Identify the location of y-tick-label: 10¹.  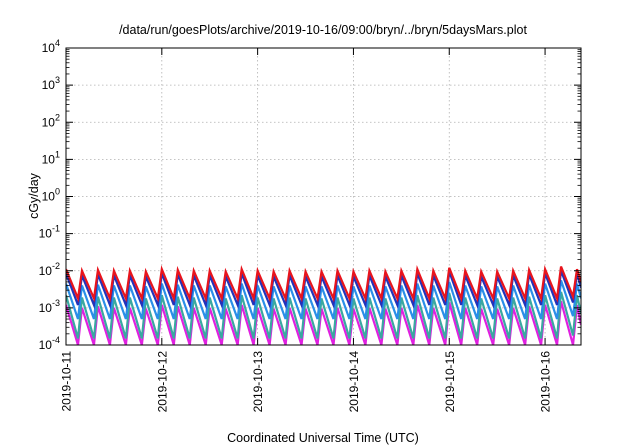
(51, 157).